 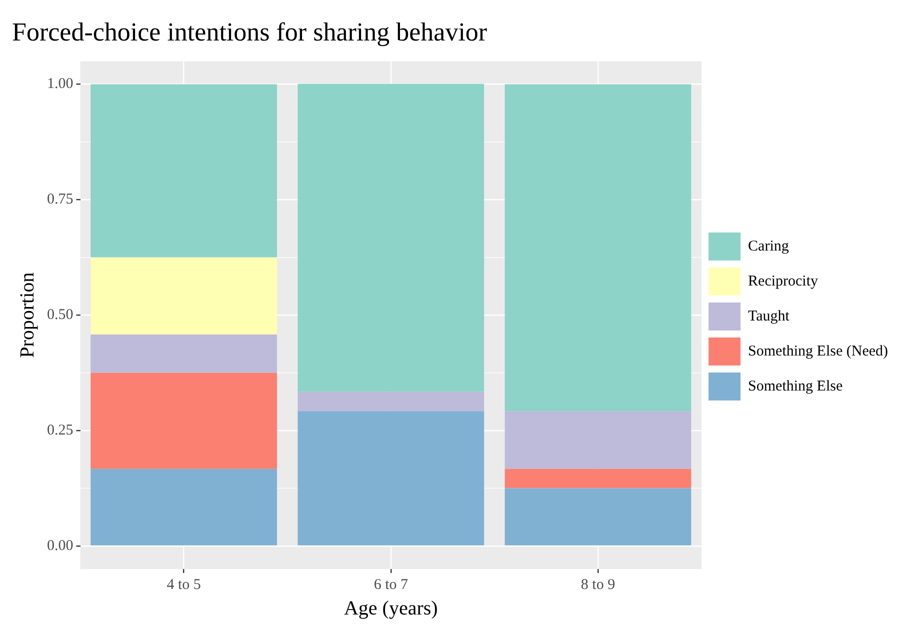 I want to click on legend-label: Reciprocity, so click(x=783, y=281).